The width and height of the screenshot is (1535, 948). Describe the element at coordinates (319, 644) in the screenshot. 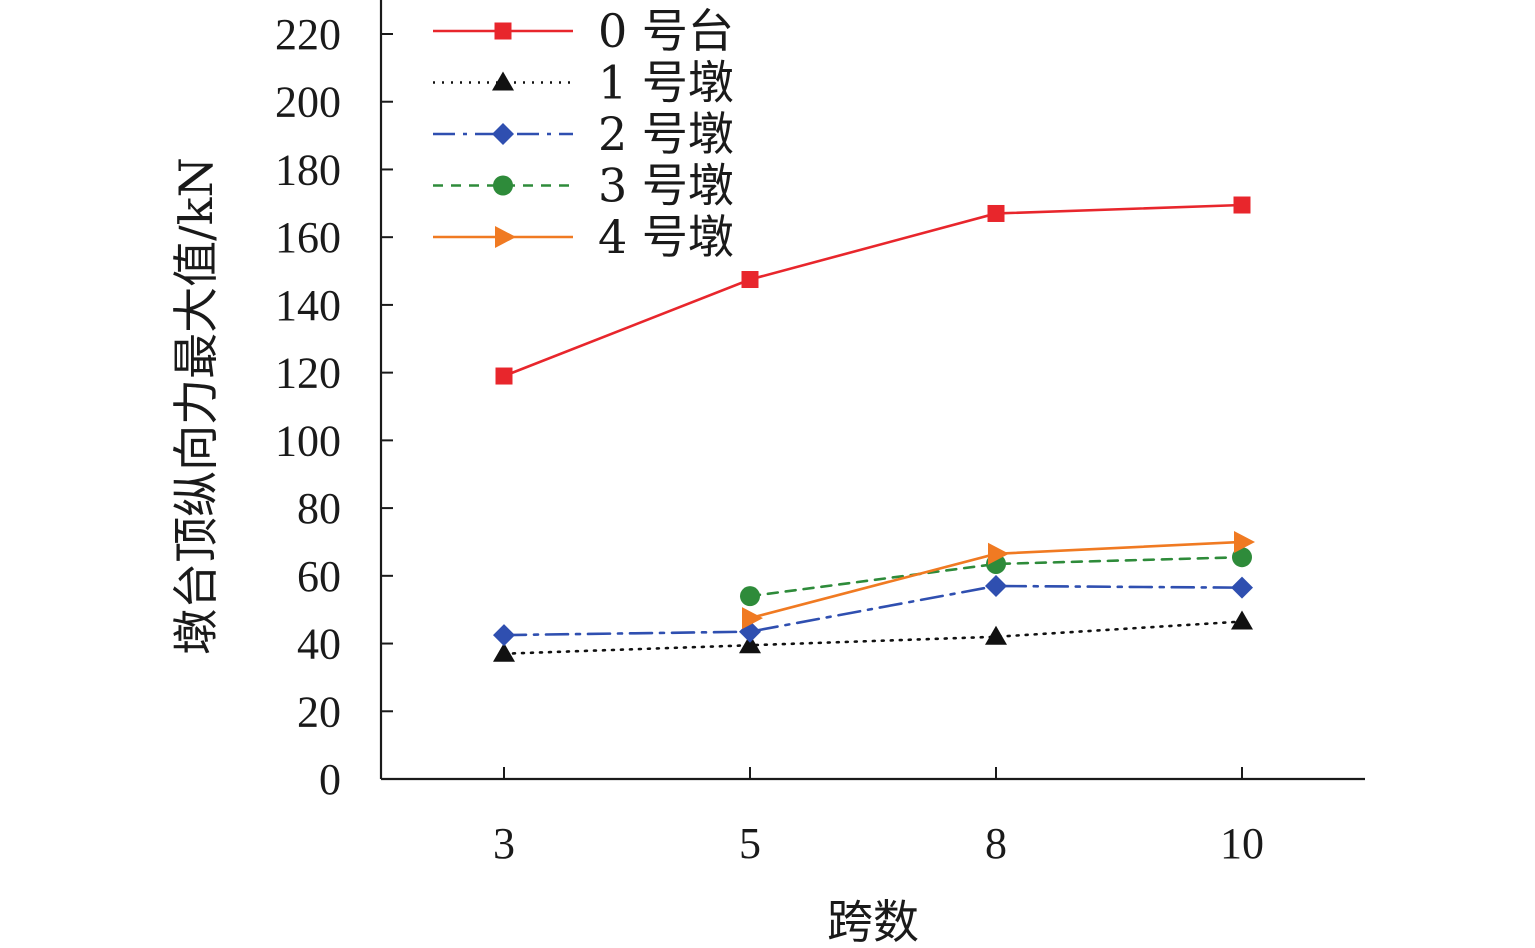

I see `y-tick-label: 40` at that location.